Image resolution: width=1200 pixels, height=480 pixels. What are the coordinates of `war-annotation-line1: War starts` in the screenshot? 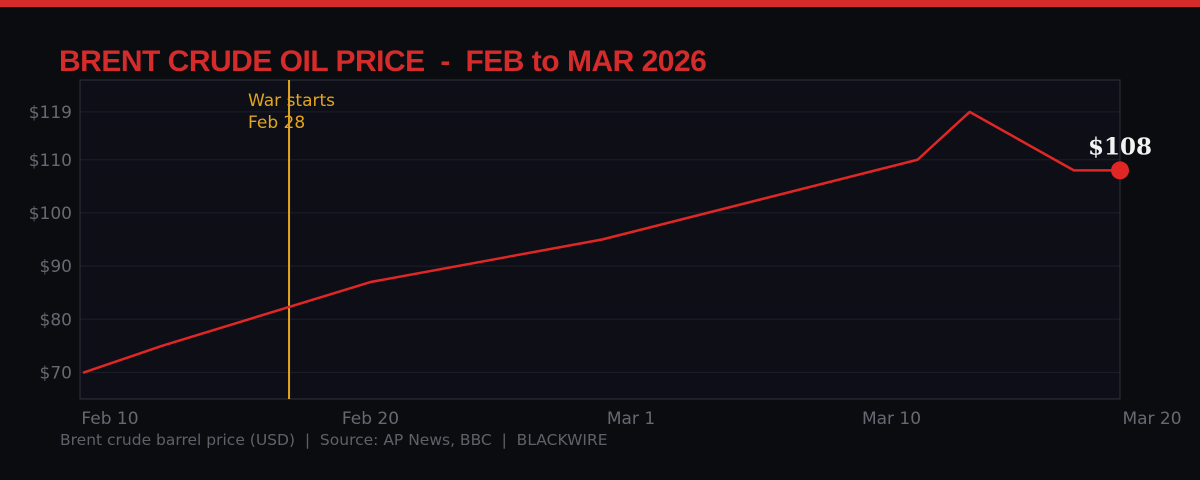 It's located at (291, 101).